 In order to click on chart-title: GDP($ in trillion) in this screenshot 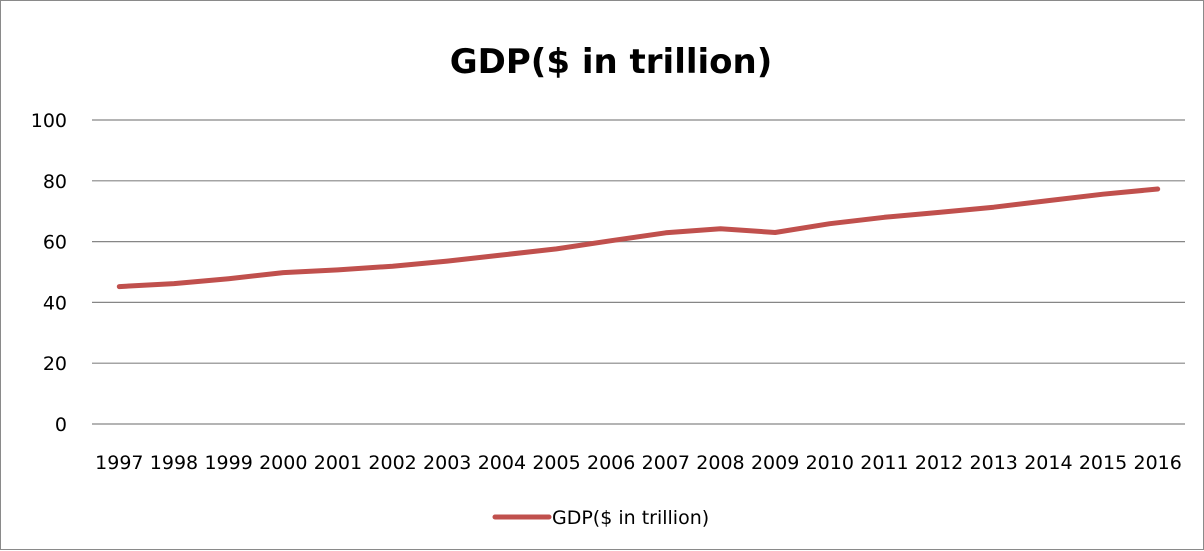, I will do `click(611, 62)`.